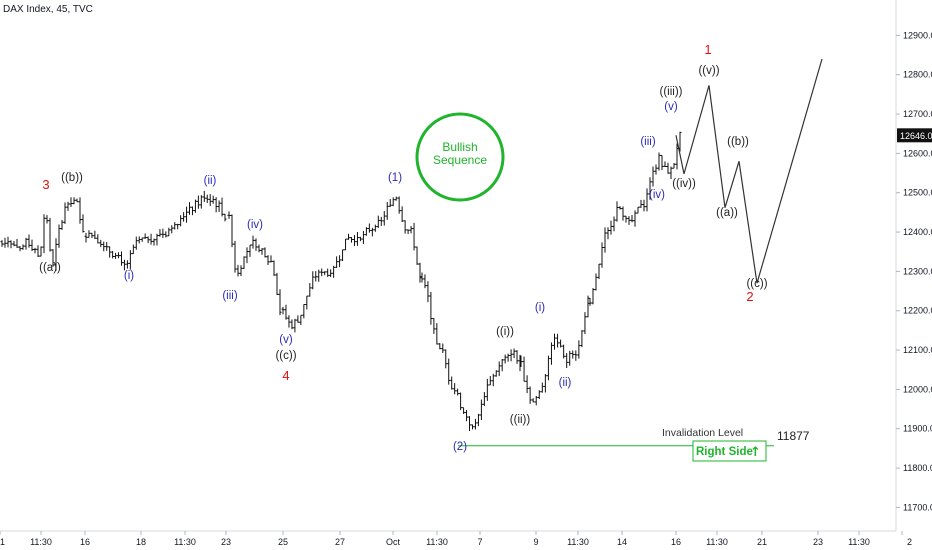  I want to click on wave-label: 2, so click(749, 296).